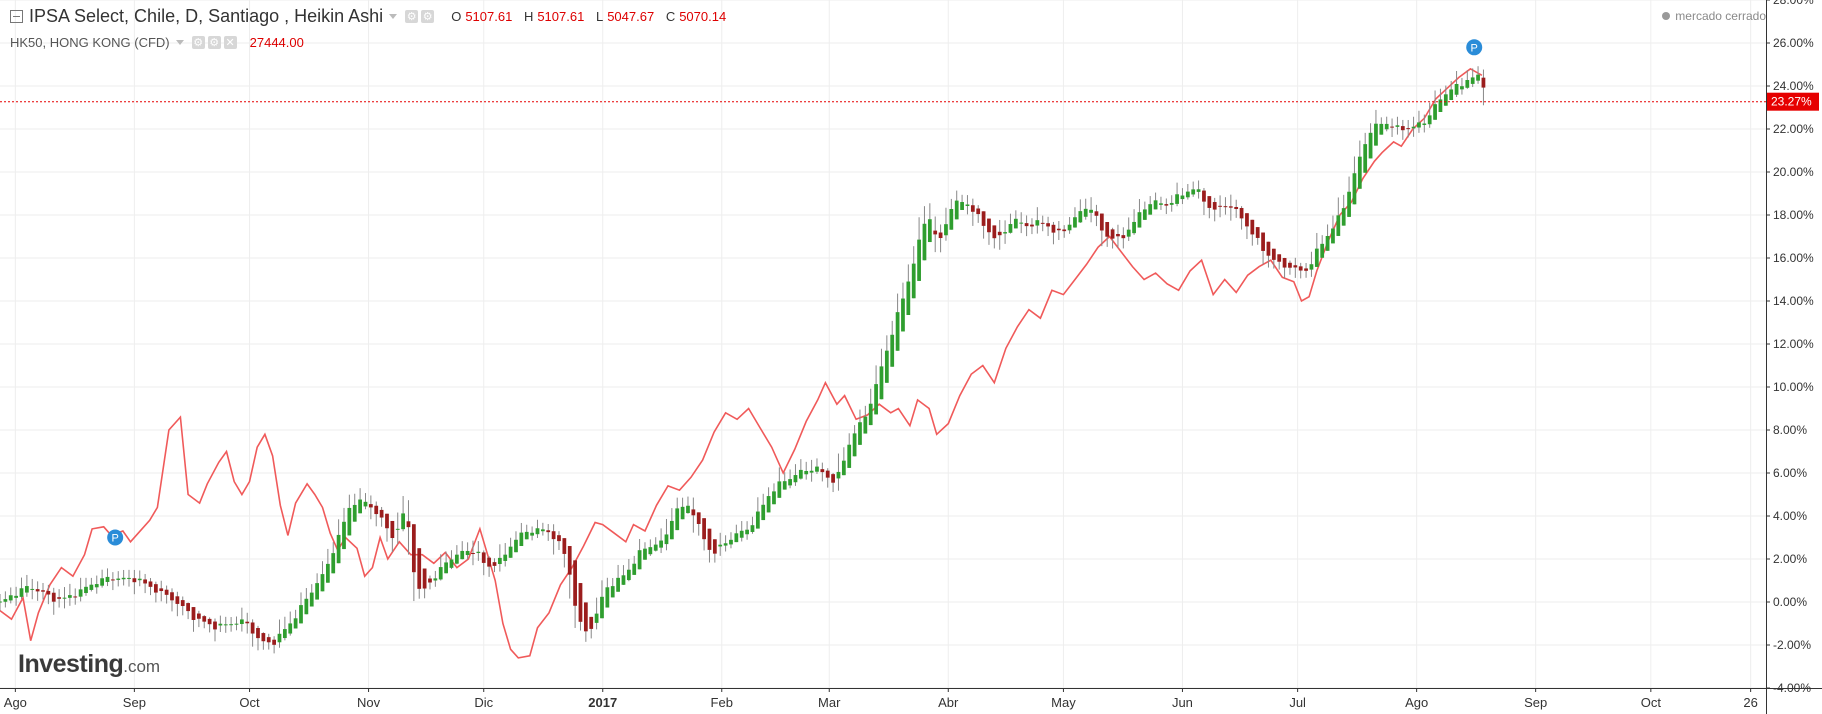 The width and height of the screenshot is (1822, 714). What do you see at coordinates (1416, 702) in the screenshot?
I see `x-tick-label: Ago` at bounding box center [1416, 702].